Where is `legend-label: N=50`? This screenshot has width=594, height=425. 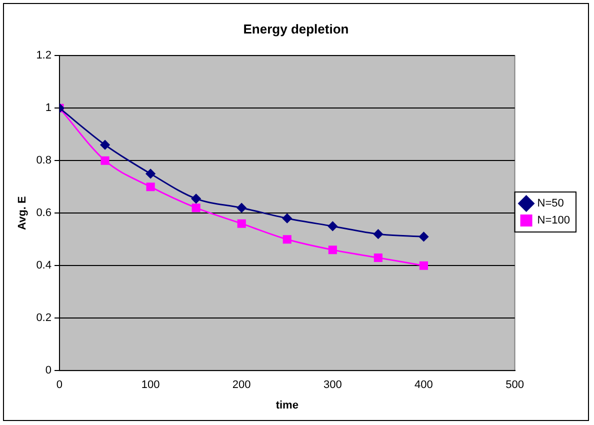 legend-label: N=50 is located at coordinates (550, 204).